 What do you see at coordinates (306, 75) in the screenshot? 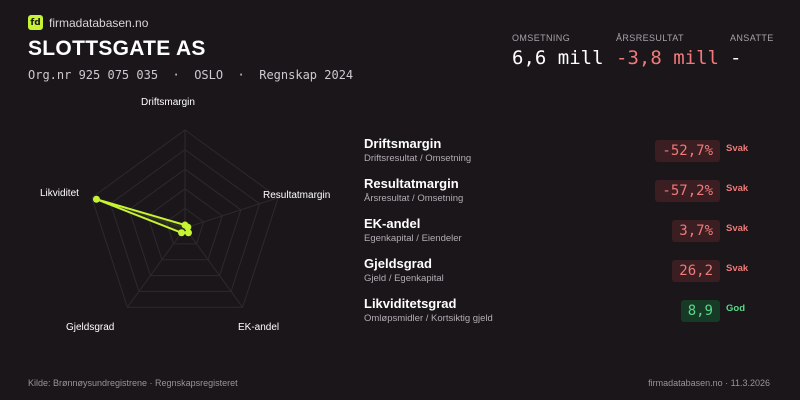
I see `accounting-period: Regnskap 2024` at bounding box center [306, 75].